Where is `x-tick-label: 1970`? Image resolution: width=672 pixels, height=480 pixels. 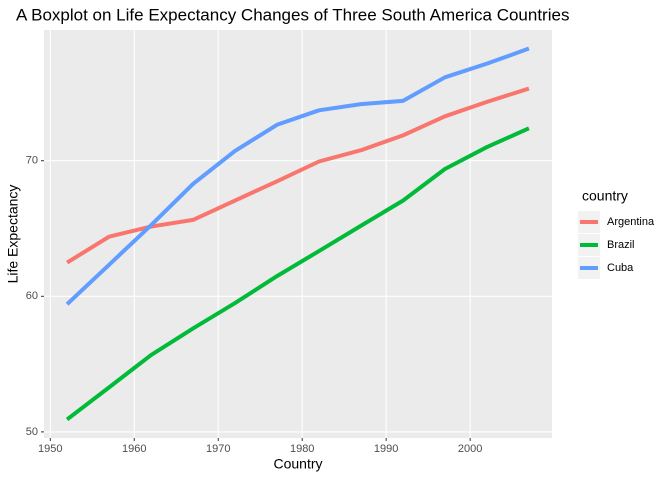 x-tick-label: 1970 is located at coordinates (218, 449).